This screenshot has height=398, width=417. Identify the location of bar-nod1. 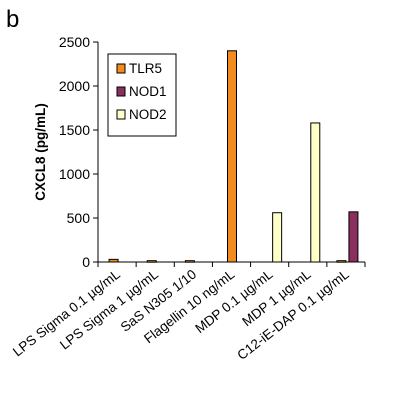
(353, 237).